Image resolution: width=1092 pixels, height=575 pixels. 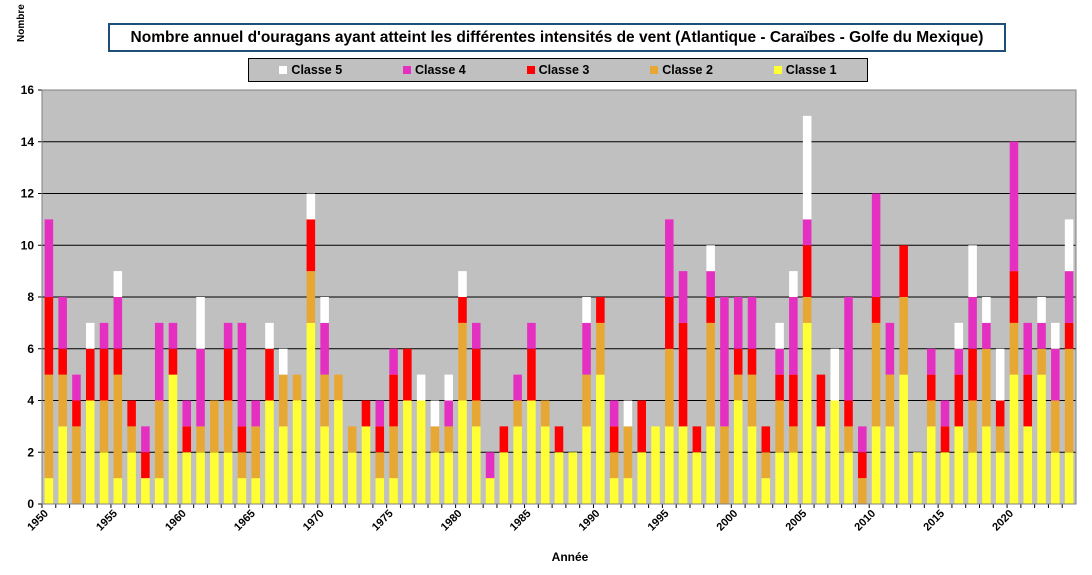 I want to click on bar-classe-4-2001, so click(x=752, y=323).